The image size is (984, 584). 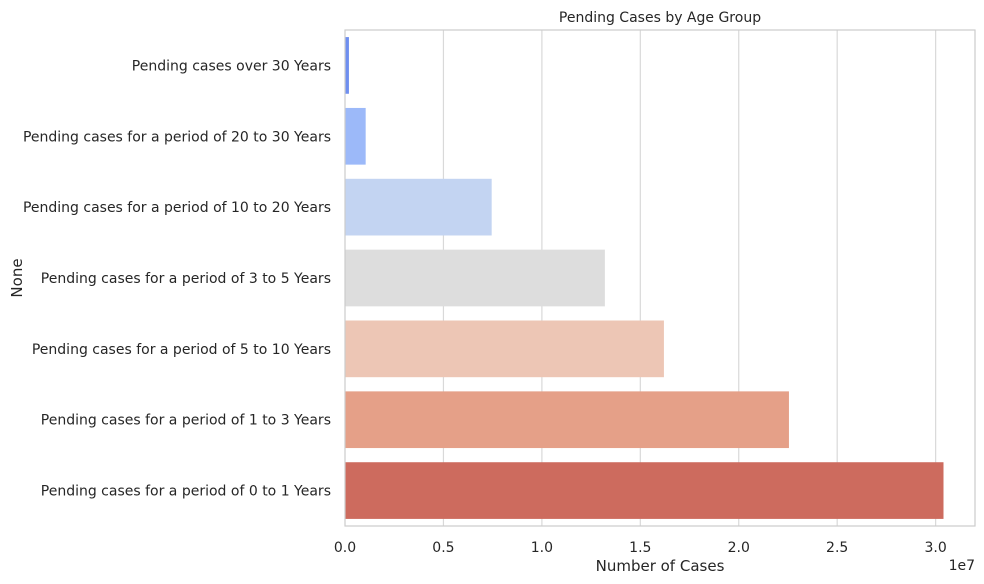 I want to click on x-tick-label: 1.0, so click(x=542, y=548).